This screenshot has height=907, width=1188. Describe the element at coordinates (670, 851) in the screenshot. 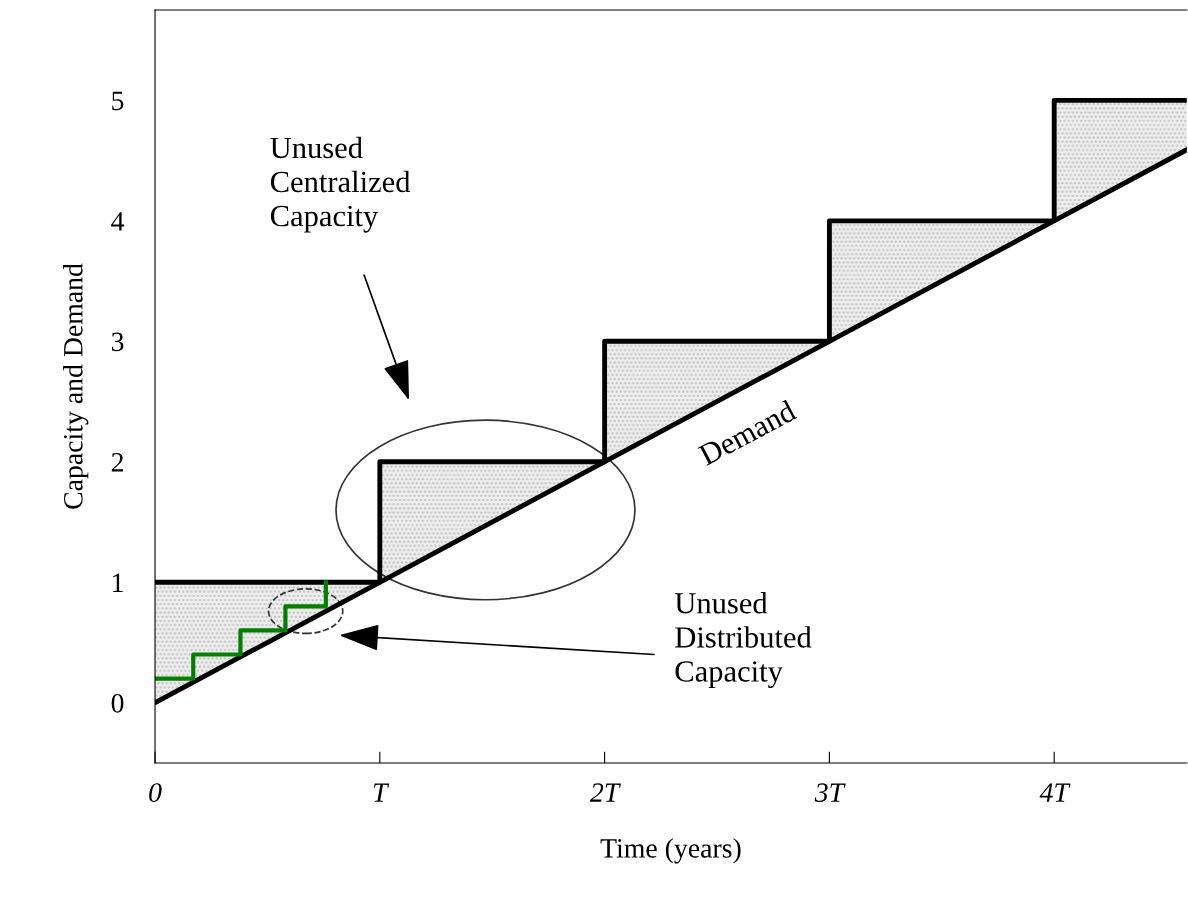

I see `x-axis-title: Time (years)` at that location.